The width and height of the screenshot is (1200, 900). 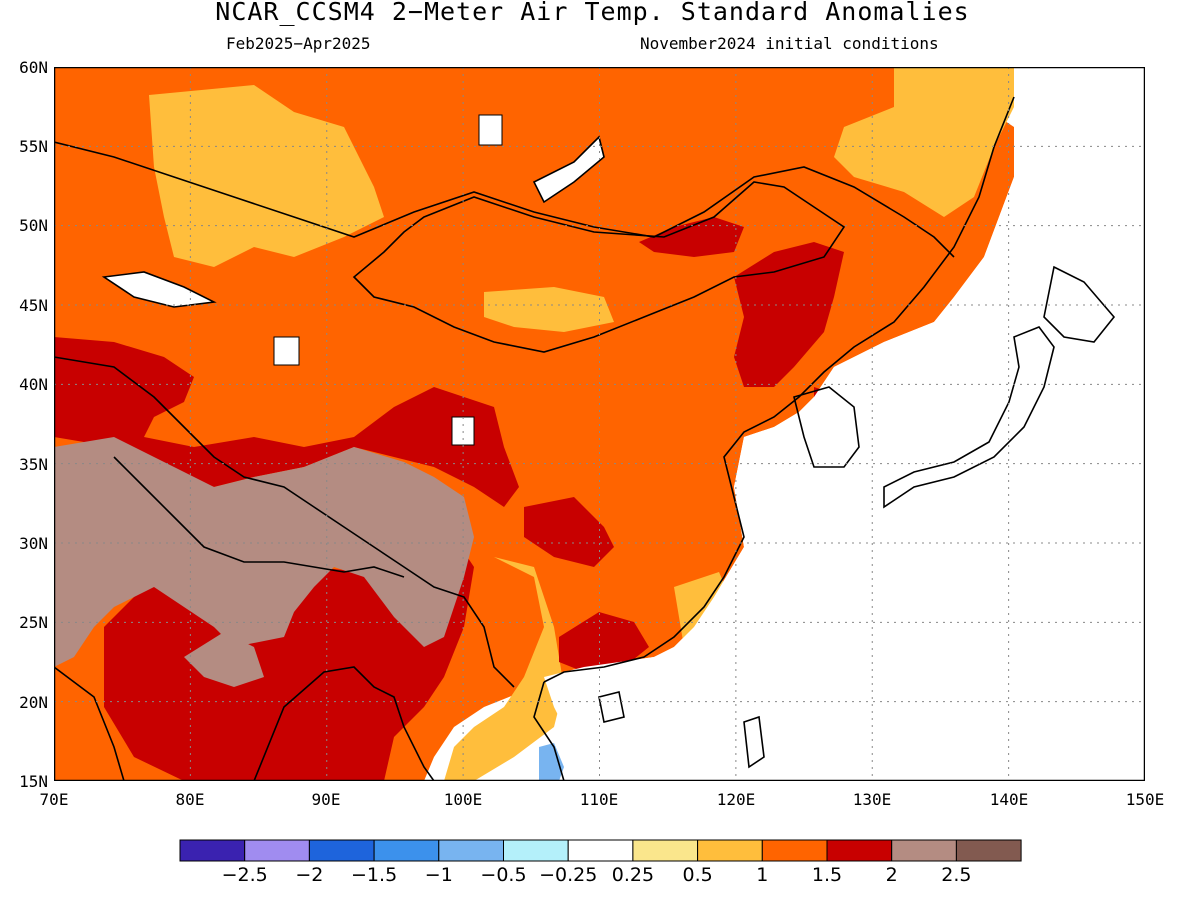 What do you see at coordinates (244, 875) in the screenshot?
I see `colorbar-label: −2.5` at bounding box center [244, 875].